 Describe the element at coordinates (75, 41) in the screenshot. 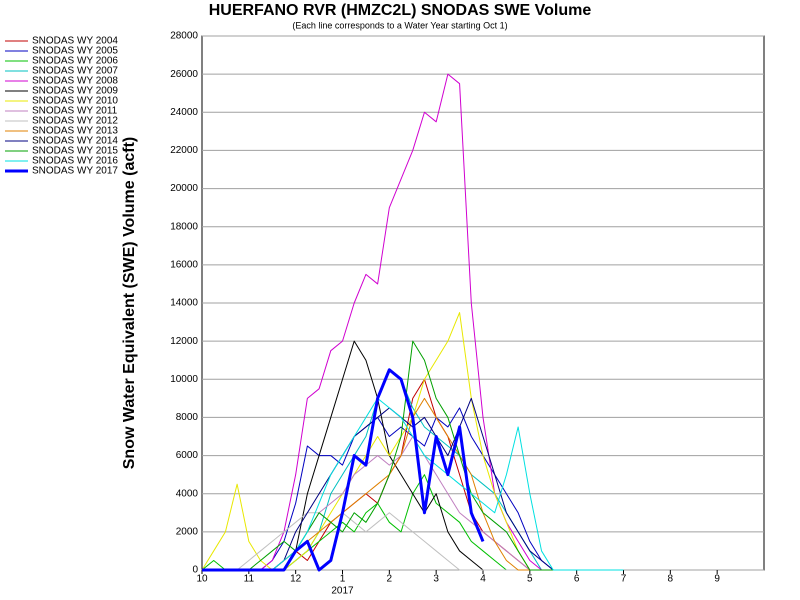

I see `legend-label: SNODAS WY 2004` at that location.